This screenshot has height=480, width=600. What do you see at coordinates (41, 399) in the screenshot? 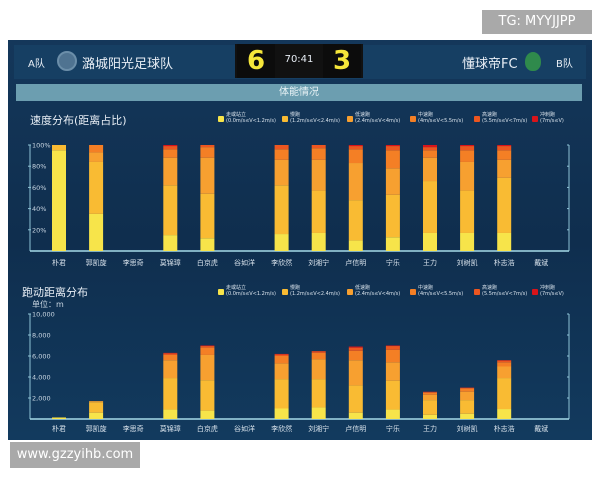
I see `y-tick-label: 2,000` at bounding box center [41, 399].